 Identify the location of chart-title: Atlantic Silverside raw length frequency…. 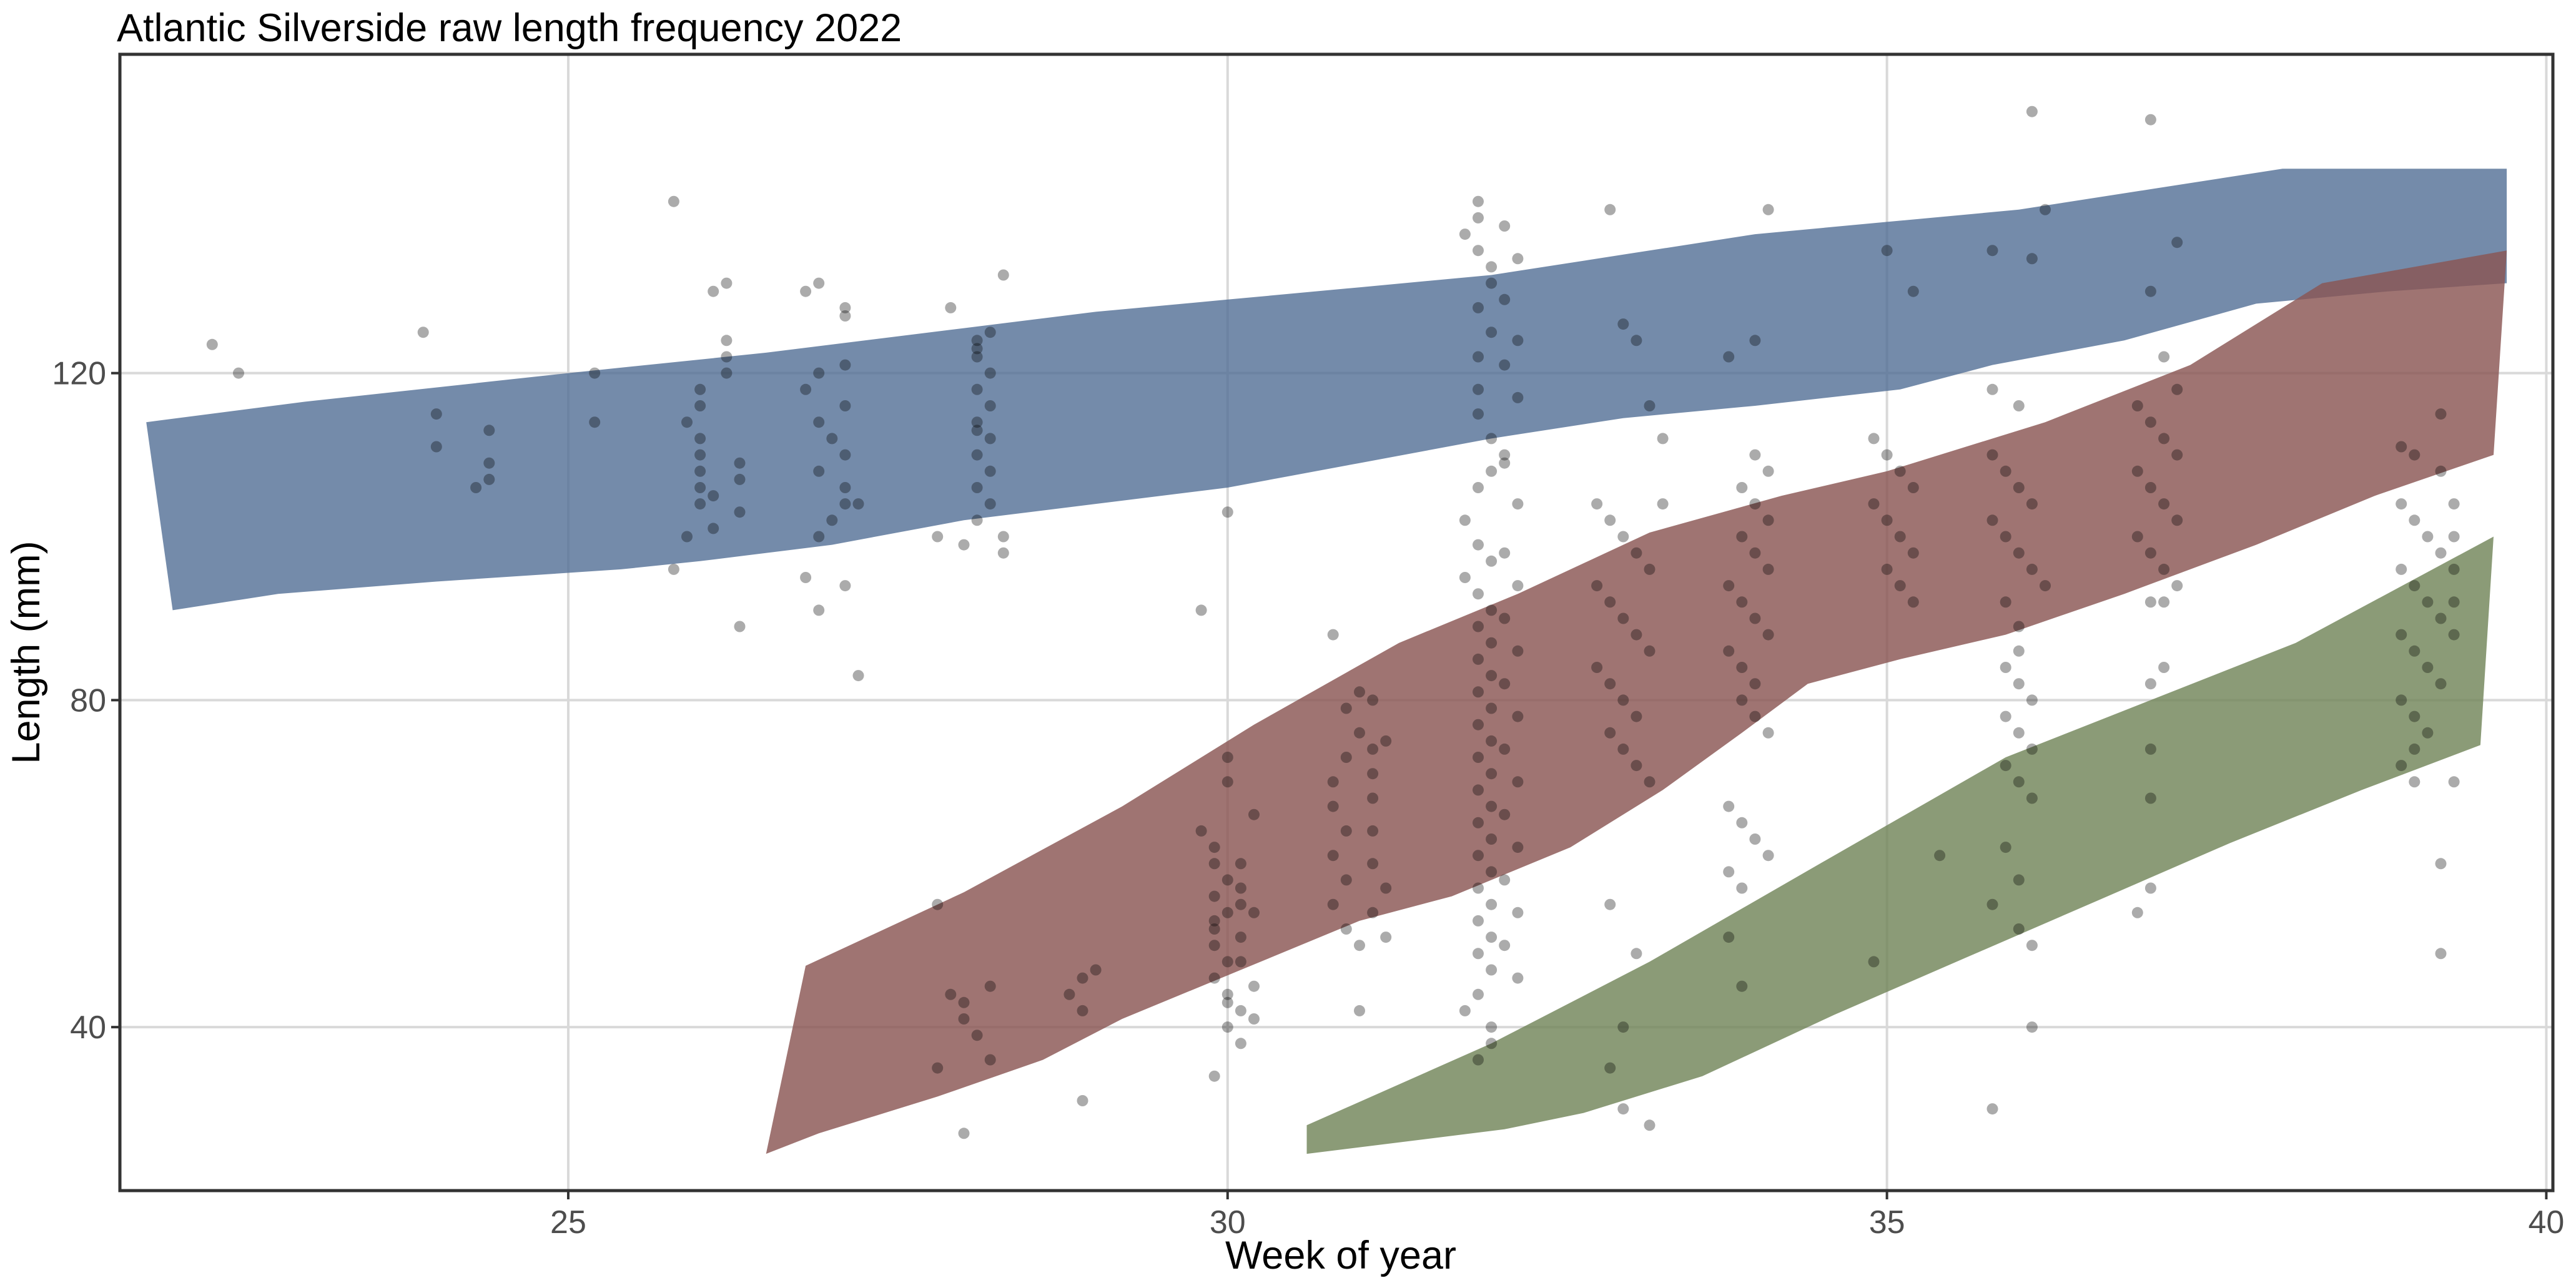
(510, 28).